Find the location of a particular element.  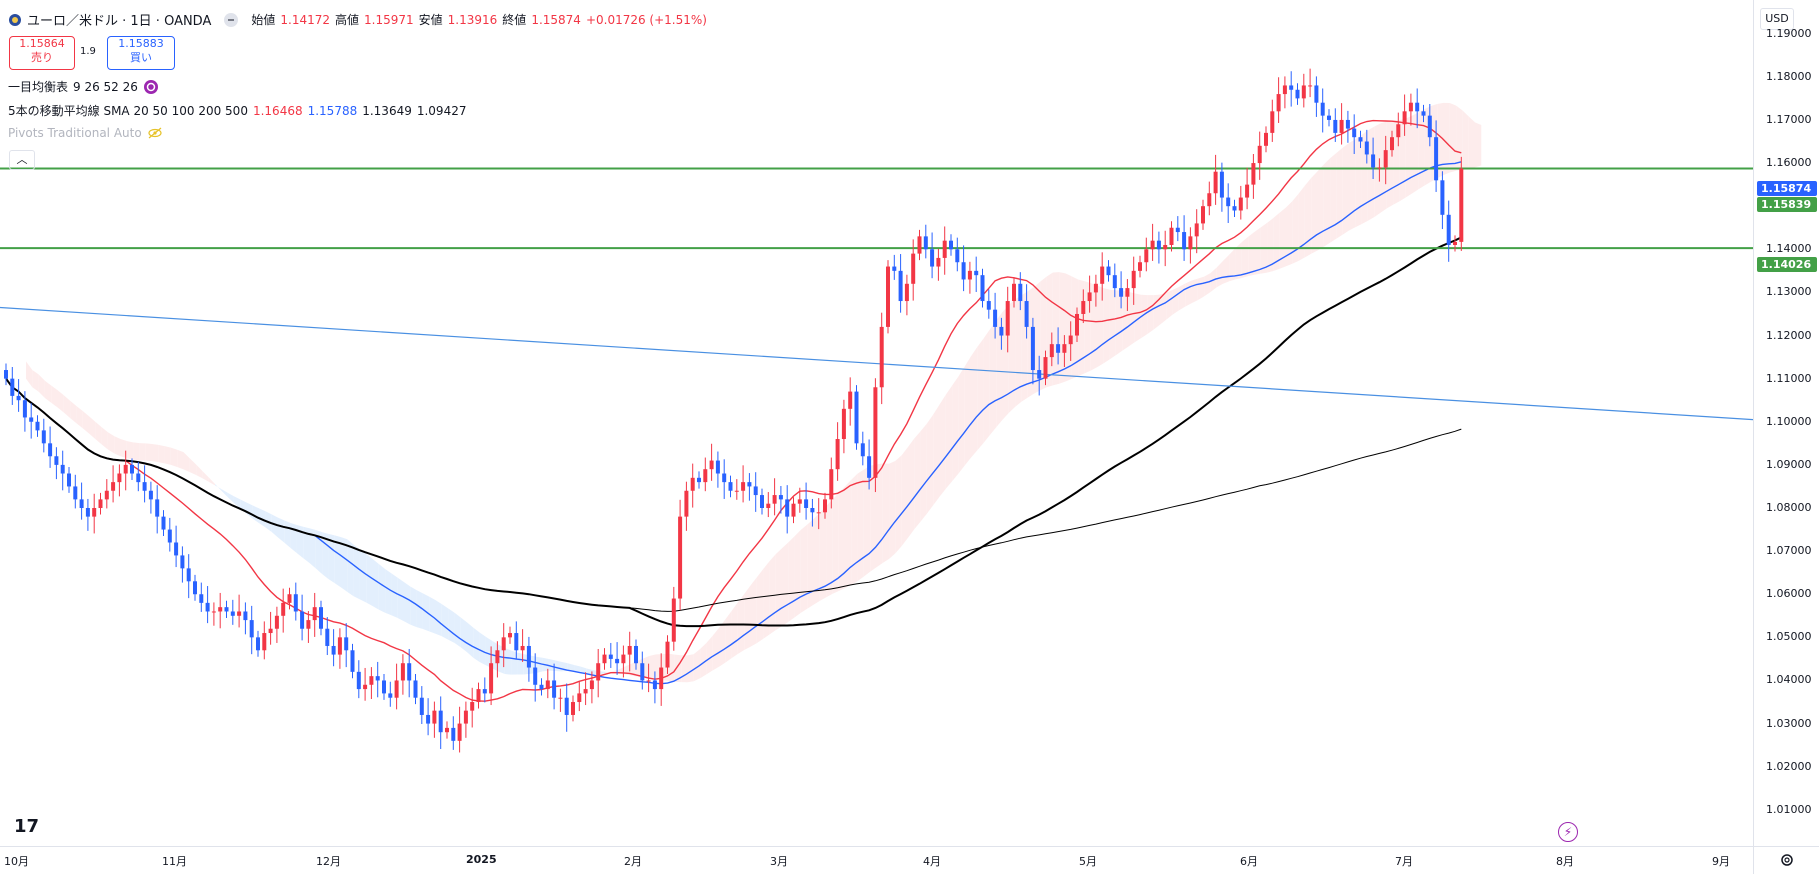

collapse-icon is located at coordinates (231, 19).